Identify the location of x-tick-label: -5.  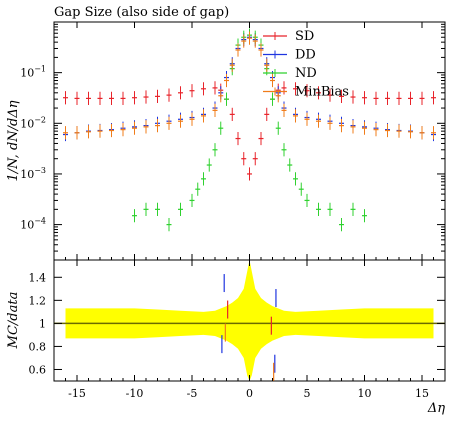
(192, 393).